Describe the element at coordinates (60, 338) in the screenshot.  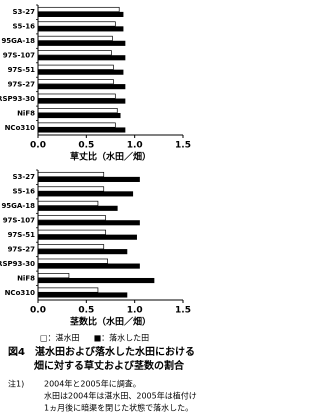
I see `legend-entry: □：湛水田` at that location.